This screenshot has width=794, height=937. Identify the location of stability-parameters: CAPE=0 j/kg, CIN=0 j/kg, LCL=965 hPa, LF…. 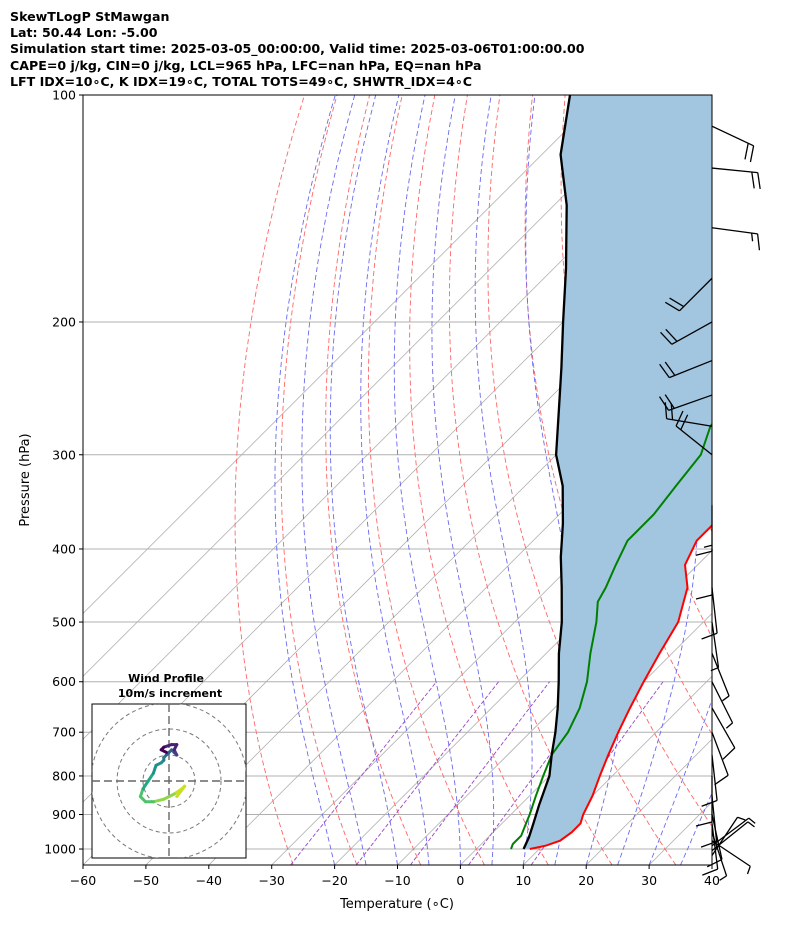
(246, 65).